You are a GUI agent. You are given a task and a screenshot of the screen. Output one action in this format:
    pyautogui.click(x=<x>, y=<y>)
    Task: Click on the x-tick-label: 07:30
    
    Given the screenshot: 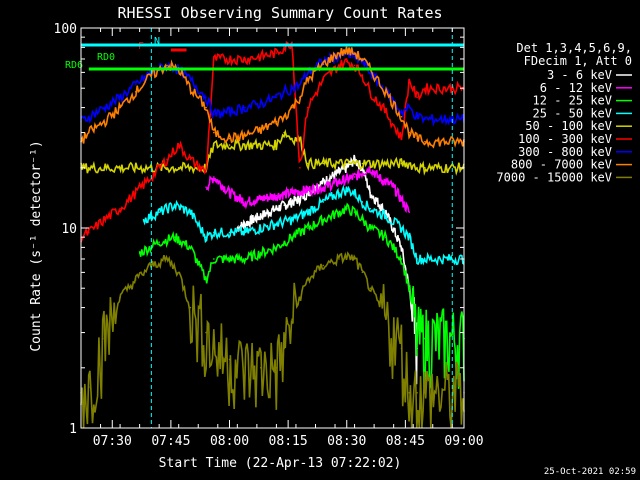 What is the action you would take?
    pyautogui.click(x=112, y=441)
    